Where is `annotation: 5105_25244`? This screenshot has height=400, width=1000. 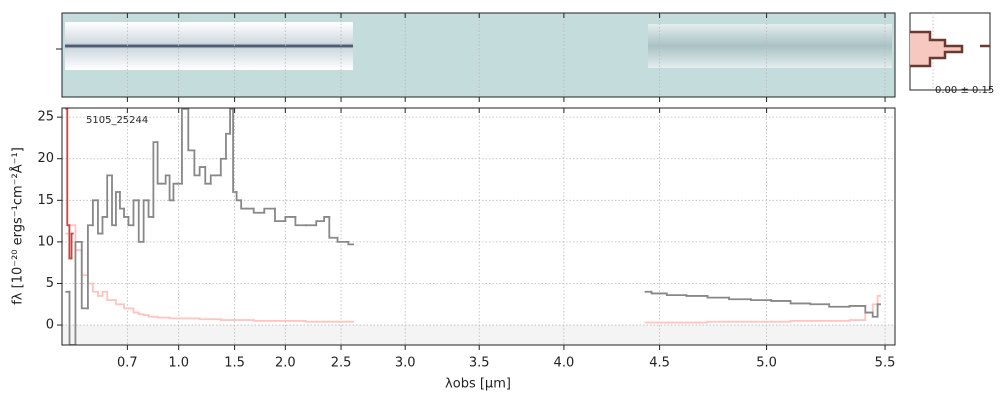
annotation: 5105_25244 is located at coordinates (117, 120).